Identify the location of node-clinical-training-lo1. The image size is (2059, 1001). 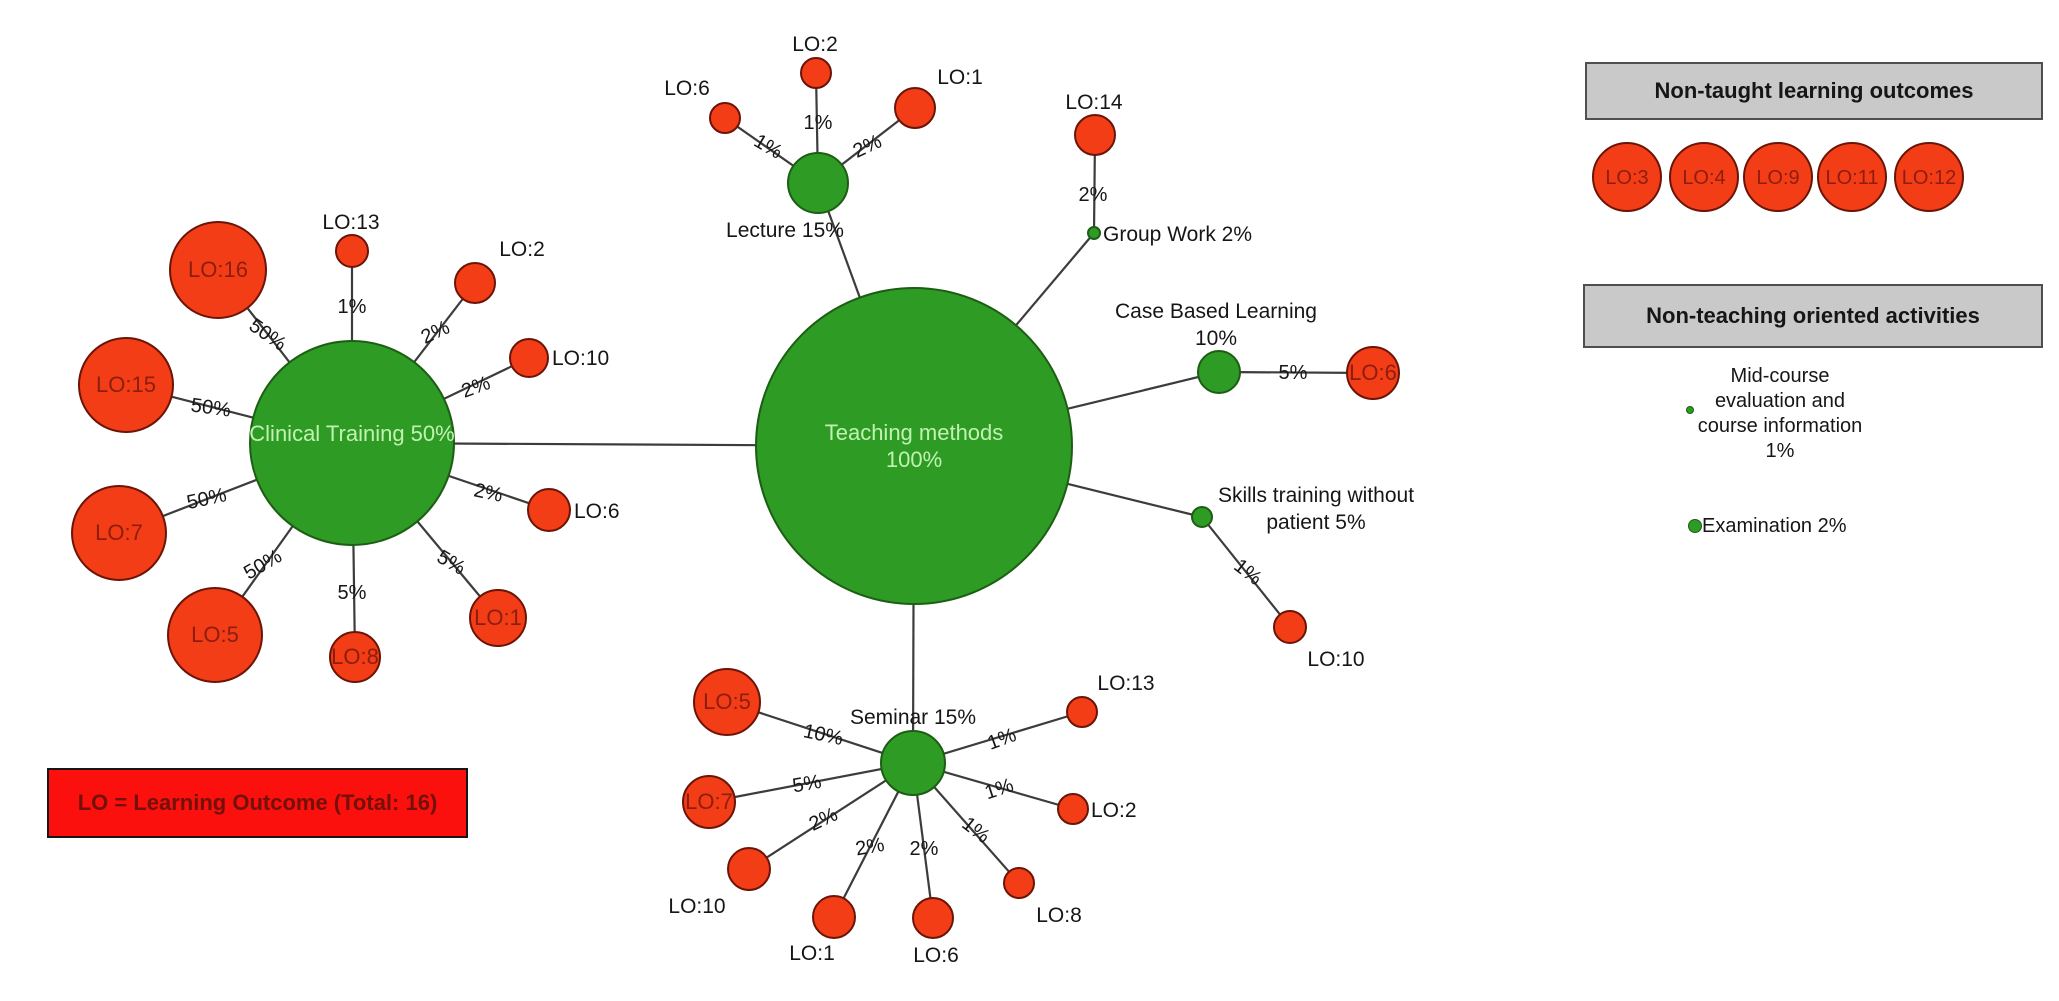
(498, 618).